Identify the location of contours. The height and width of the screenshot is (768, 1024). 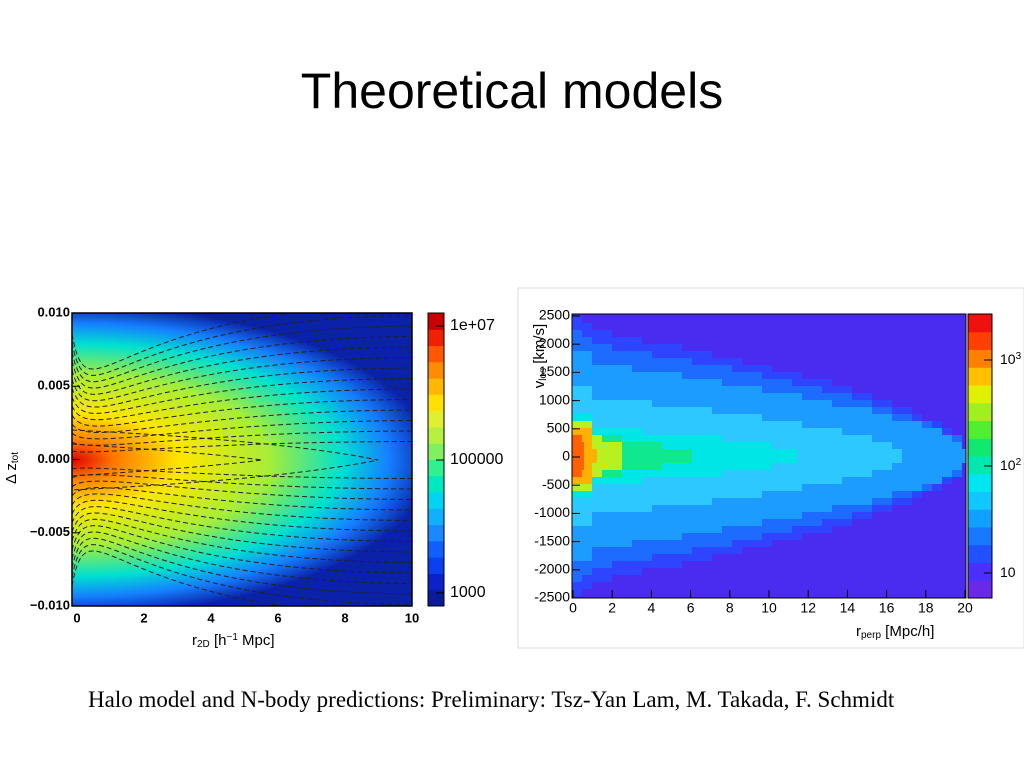
(242, 459).